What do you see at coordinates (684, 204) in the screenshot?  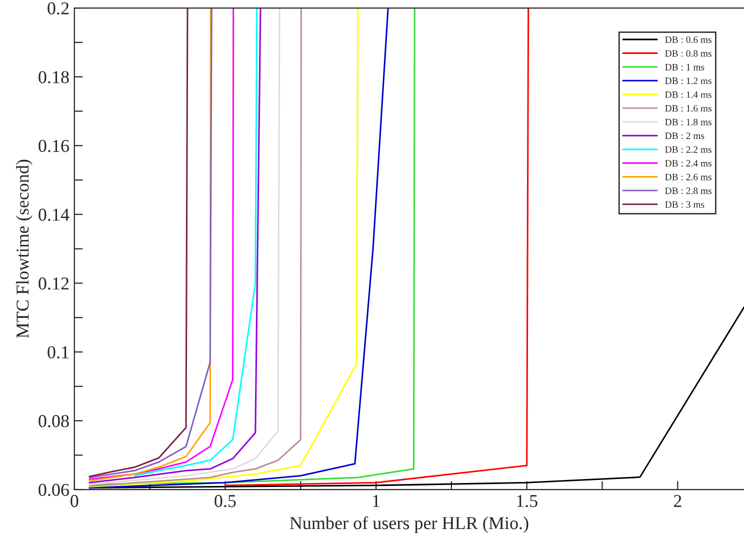 I see `legend-label: DB : 3 ms` at bounding box center [684, 204].